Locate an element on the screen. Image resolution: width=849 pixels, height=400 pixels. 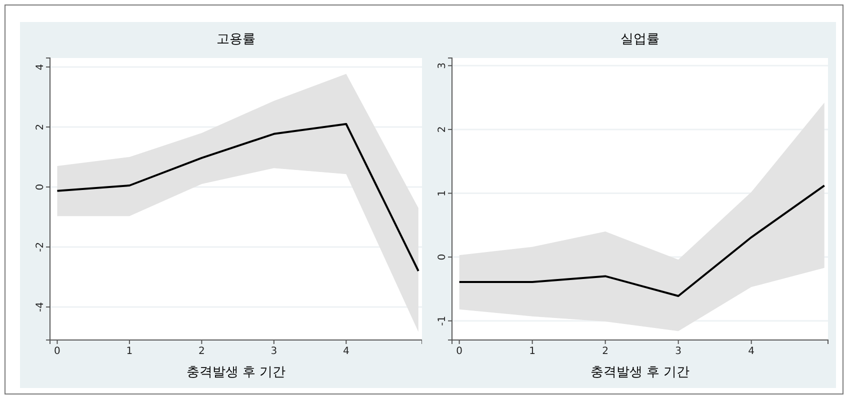
y-tick-label: 1 is located at coordinates (442, 193).